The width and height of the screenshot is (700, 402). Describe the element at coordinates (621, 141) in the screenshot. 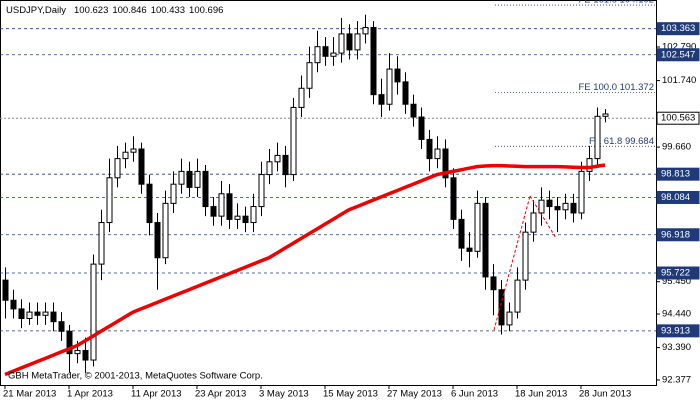

I see `fibo-label: FE 61.8 99.684` at that location.